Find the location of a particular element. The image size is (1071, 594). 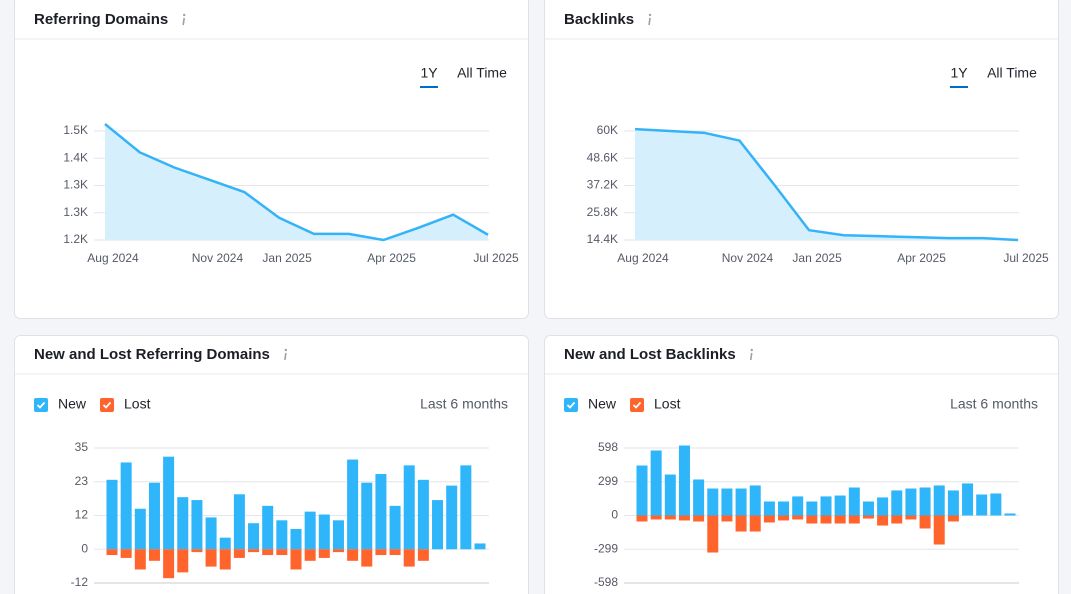

y-tick-label: 299 is located at coordinates (608, 481).